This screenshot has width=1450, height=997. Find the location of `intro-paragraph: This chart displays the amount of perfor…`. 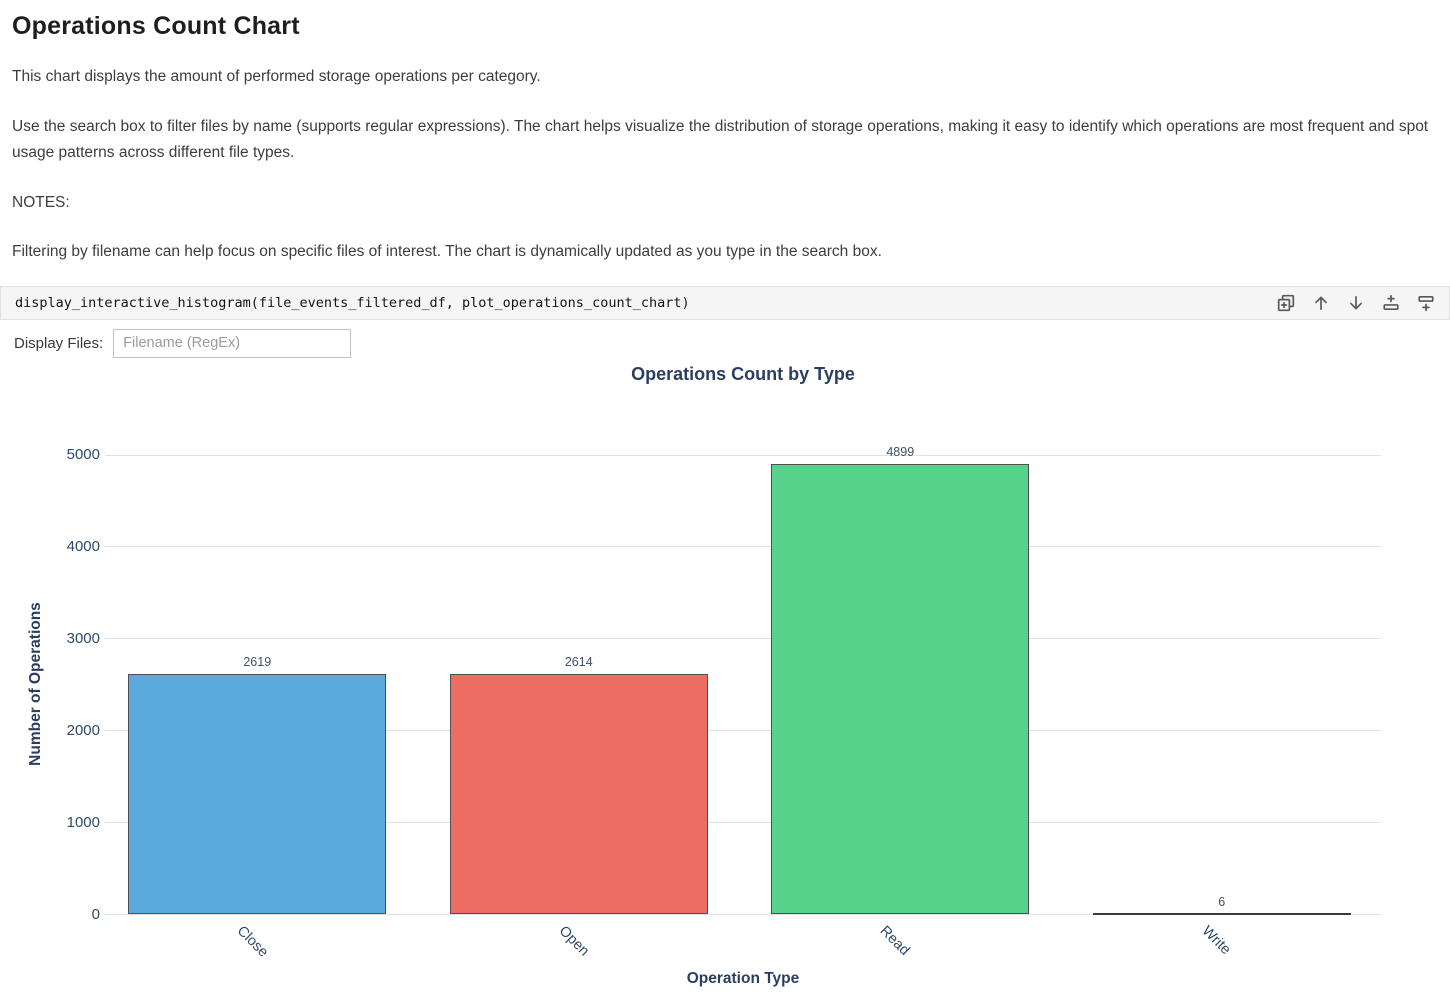

intro-paragraph: This chart displays the amount of perfor… is located at coordinates (276, 76).